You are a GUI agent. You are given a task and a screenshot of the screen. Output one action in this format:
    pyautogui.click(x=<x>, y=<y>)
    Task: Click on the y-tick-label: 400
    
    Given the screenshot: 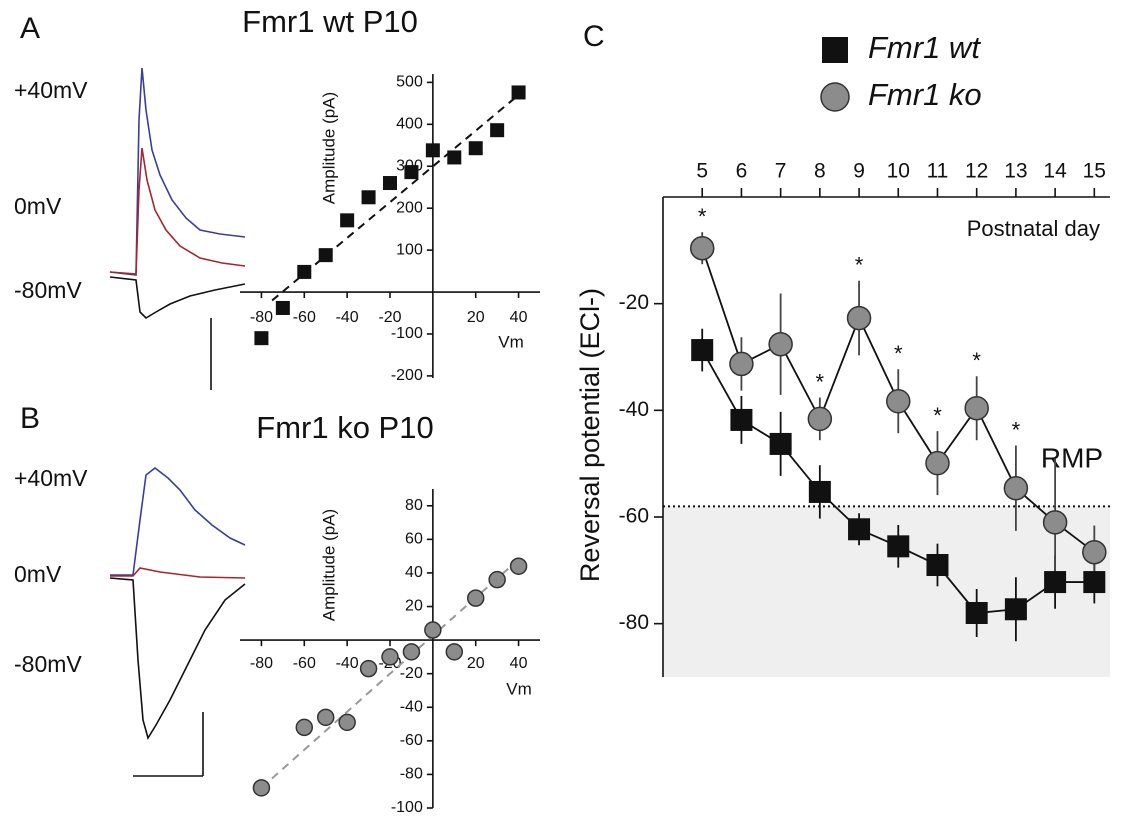 What is the action you would take?
    pyautogui.click(x=409, y=124)
    